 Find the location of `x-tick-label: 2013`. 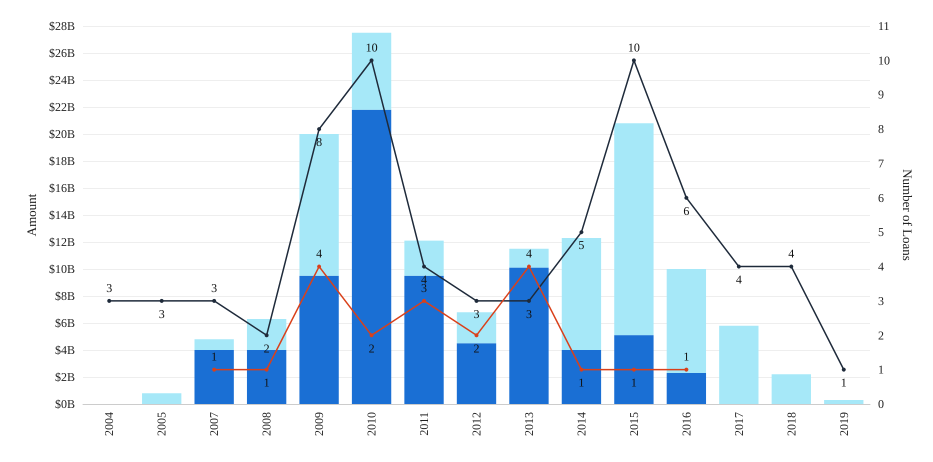

x-tick-label: 2013 is located at coordinates (529, 424).